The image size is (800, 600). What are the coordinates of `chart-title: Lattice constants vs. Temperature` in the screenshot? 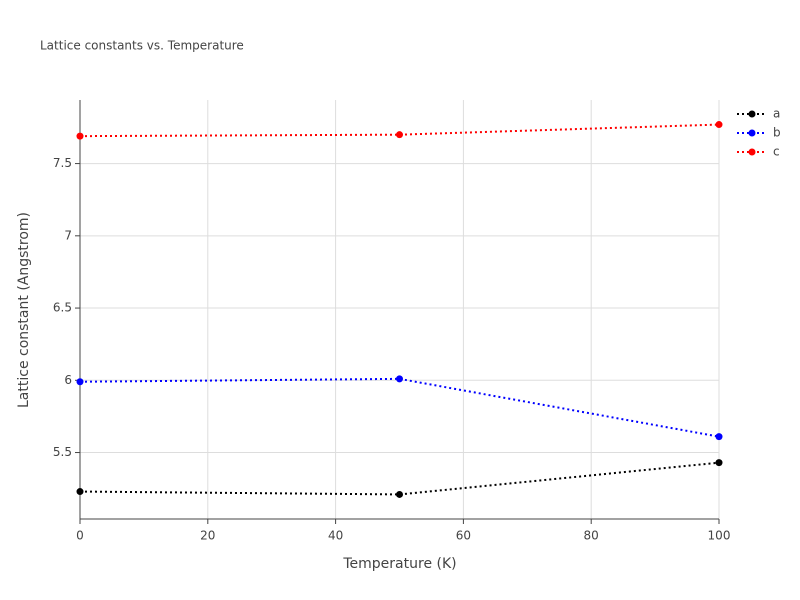 It's located at (142, 46).